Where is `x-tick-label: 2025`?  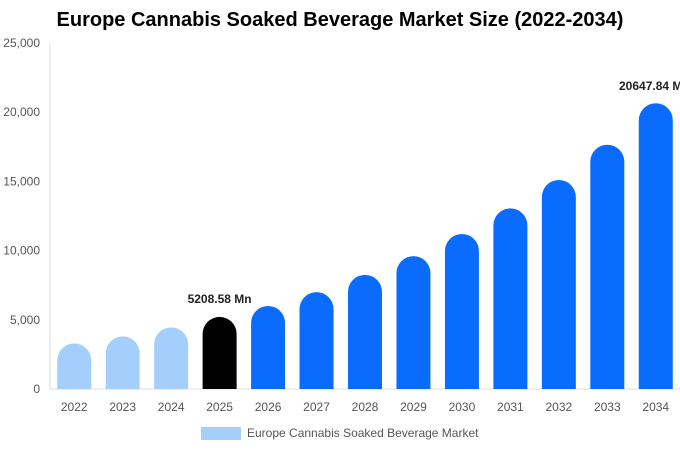 x-tick-label: 2025 is located at coordinates (219, 407).